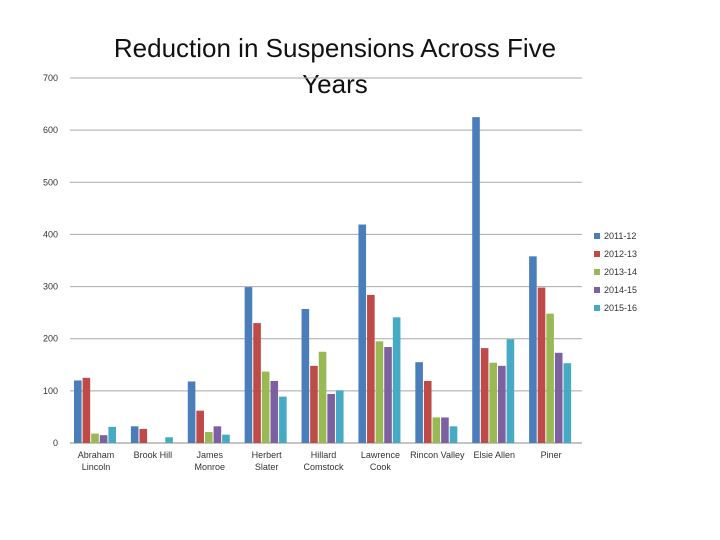 This screenshot has height=540, width=720. I want to click on legend: 2011-12 2012-13 2013-14 2014-15 2015-16, so click(615, 272).